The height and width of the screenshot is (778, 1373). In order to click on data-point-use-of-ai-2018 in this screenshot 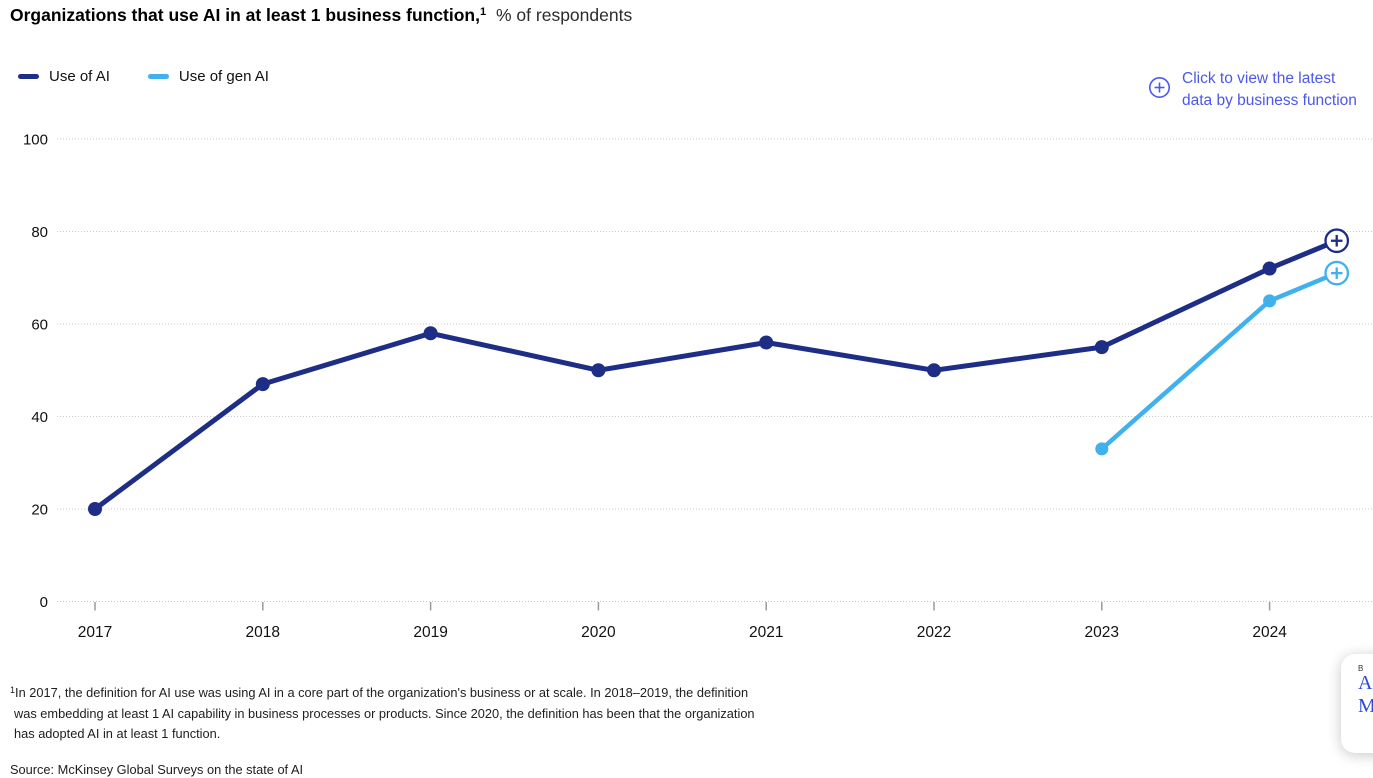, I will do `click(262, 384)`.